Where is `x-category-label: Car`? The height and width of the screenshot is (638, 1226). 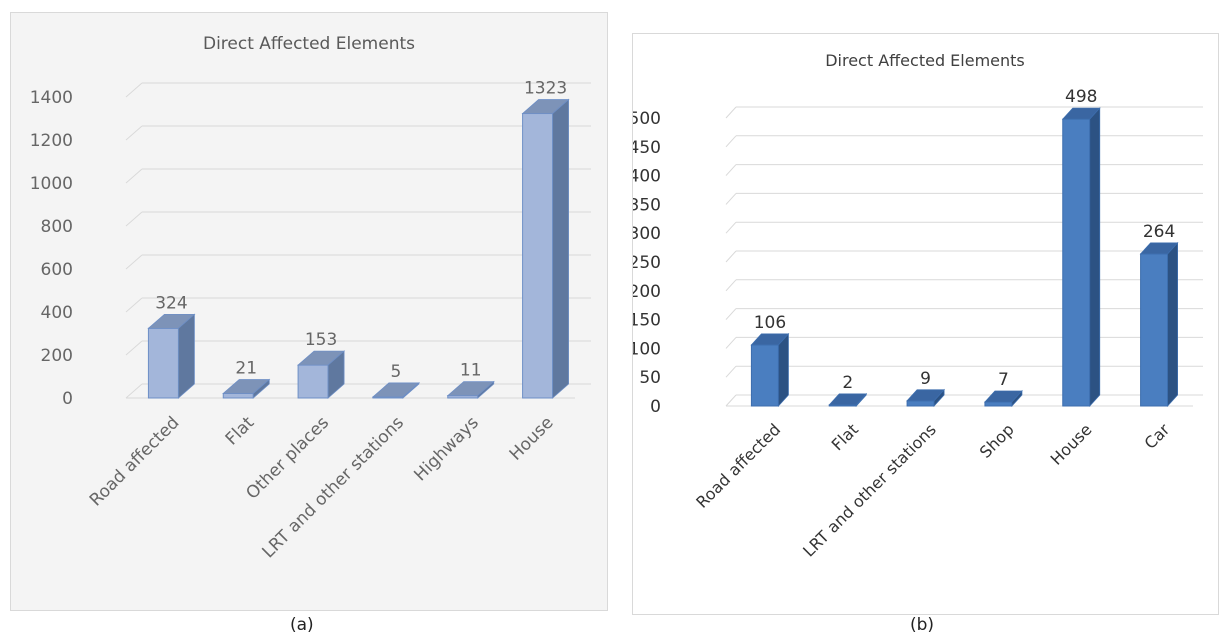
x-category-label: Car is located at coordinates (1156, 436).